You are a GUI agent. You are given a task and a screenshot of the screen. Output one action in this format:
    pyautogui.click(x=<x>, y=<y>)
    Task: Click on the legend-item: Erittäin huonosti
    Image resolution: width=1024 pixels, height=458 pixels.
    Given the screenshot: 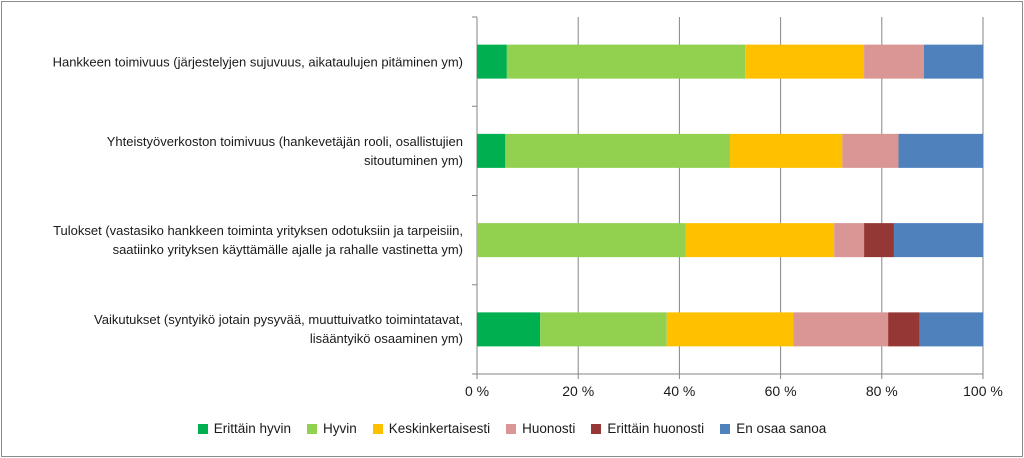 What is the action you would take?
    pyautogui.click(x=647, y=428)
    